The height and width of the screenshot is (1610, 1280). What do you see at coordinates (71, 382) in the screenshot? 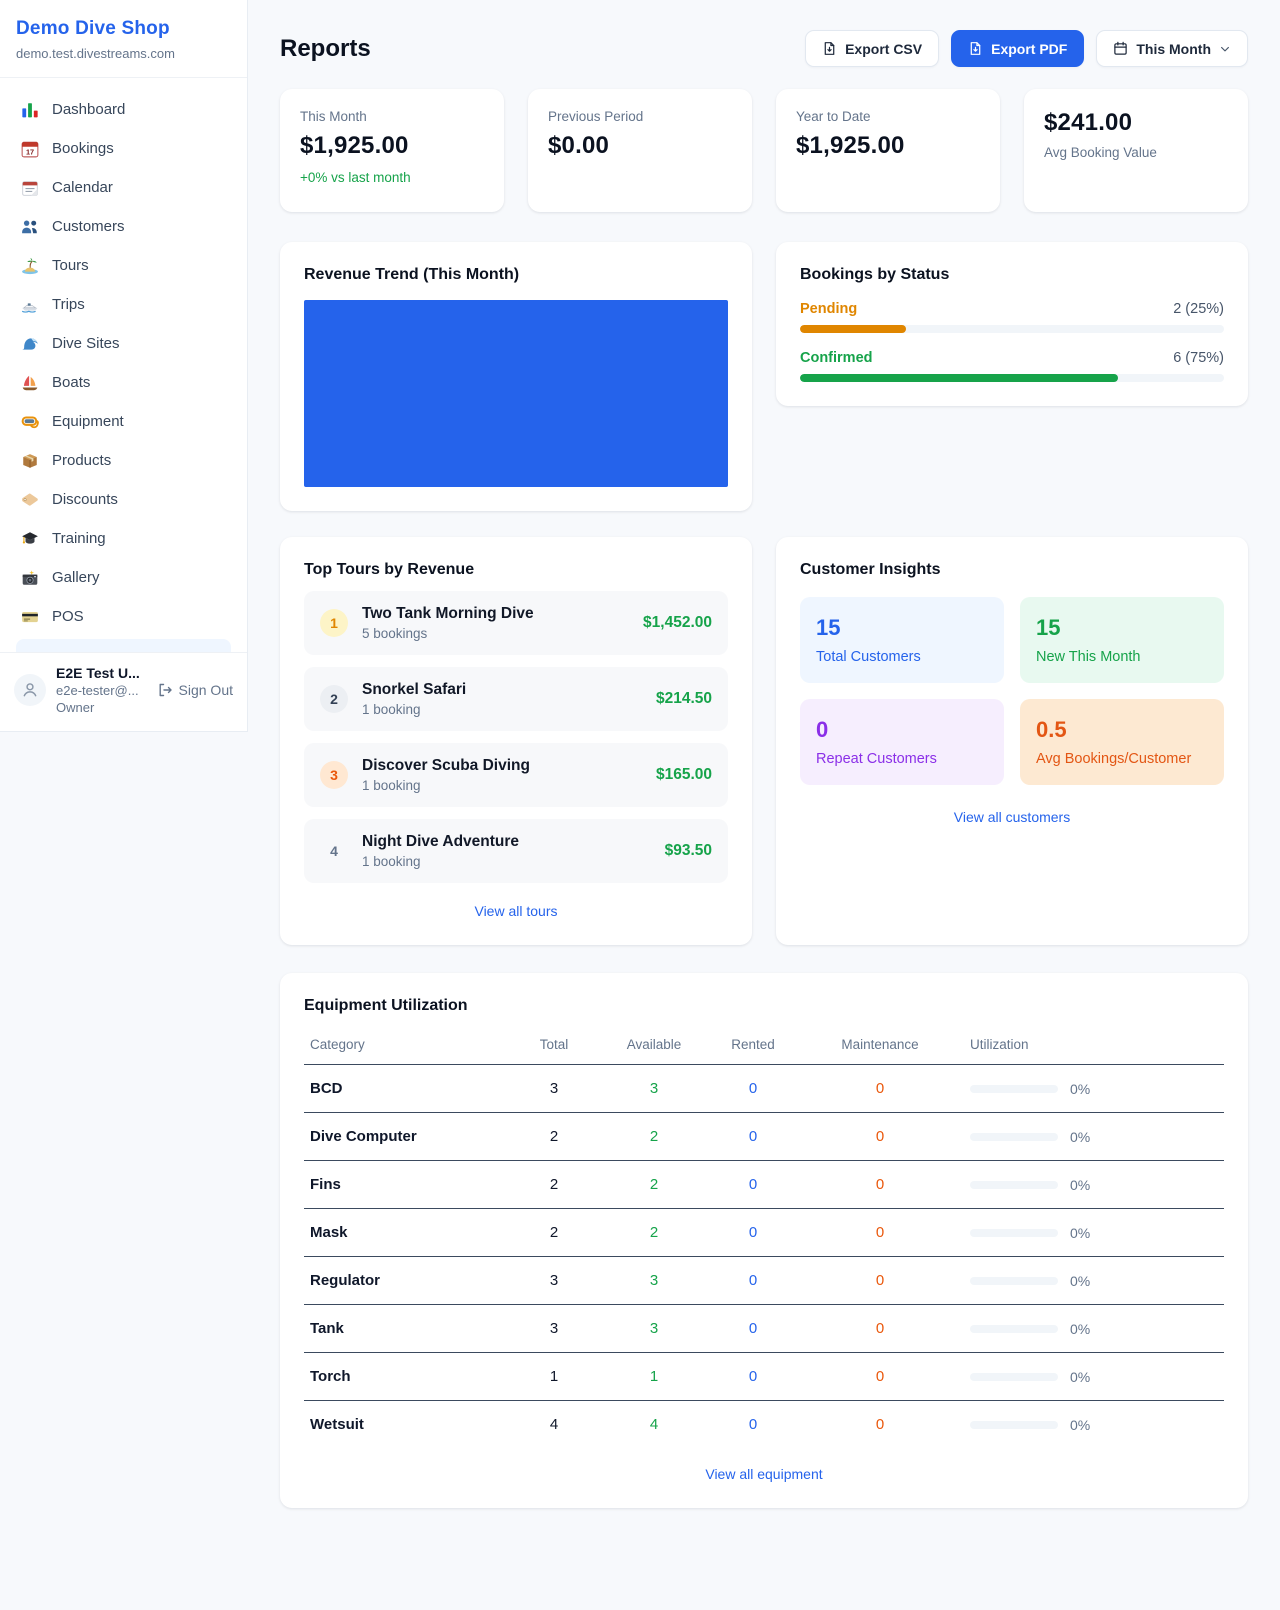
I see `sidebar-item-label: Boats` at bounding box center [71, 382].